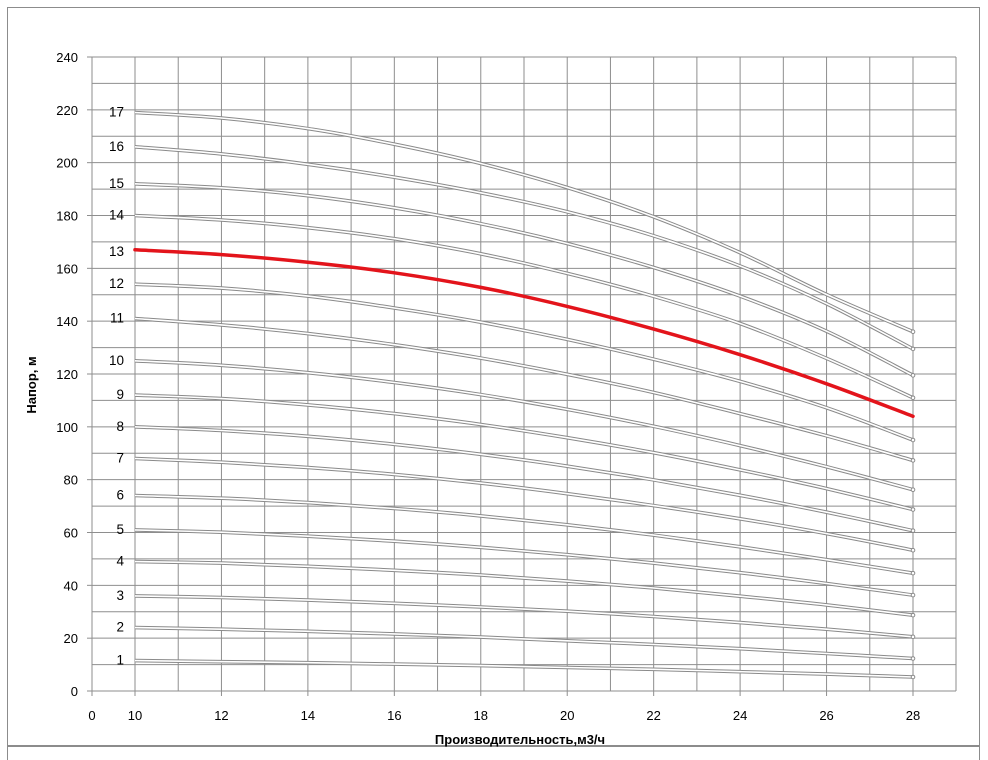  I want to click on x-tick-label: 20, so click(567, 715).